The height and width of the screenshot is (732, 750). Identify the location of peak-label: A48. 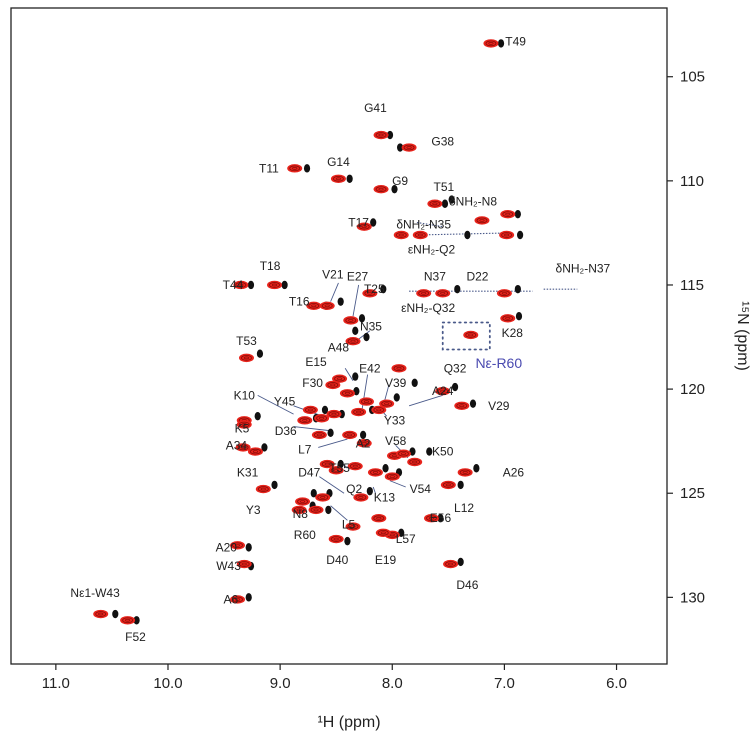
(339, 347).